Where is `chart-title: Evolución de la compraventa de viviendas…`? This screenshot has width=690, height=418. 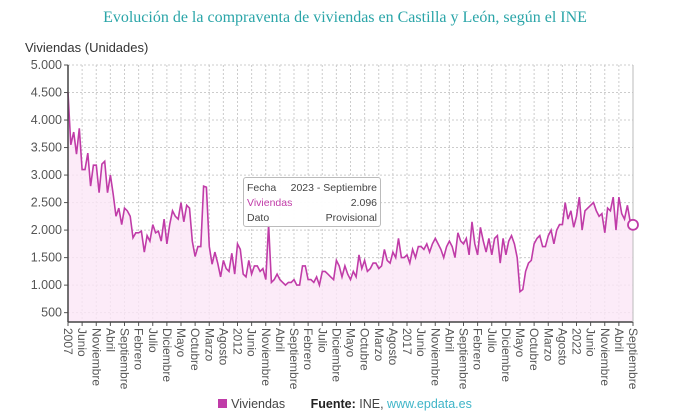 chart-title: Evolución de la compraventa de viviendas… is located at coordinates (345, 17).